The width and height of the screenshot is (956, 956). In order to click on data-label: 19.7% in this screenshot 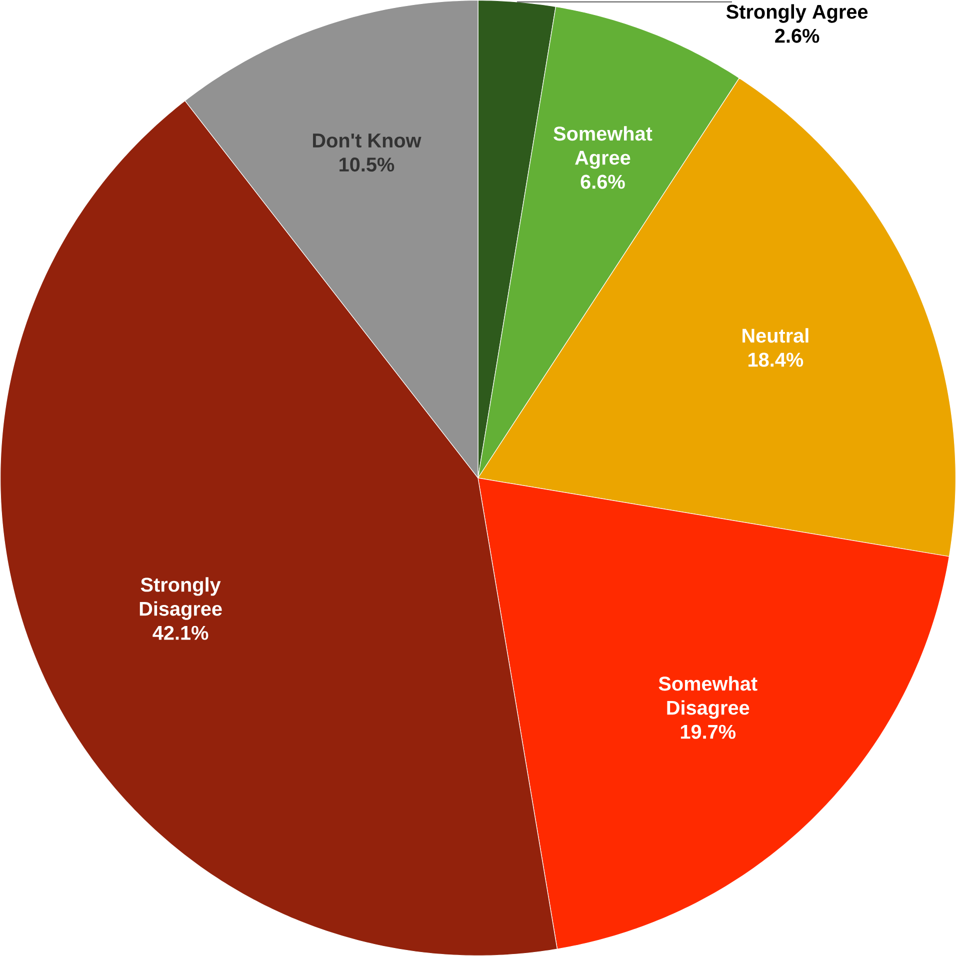, I will do `click(708, 731)`.